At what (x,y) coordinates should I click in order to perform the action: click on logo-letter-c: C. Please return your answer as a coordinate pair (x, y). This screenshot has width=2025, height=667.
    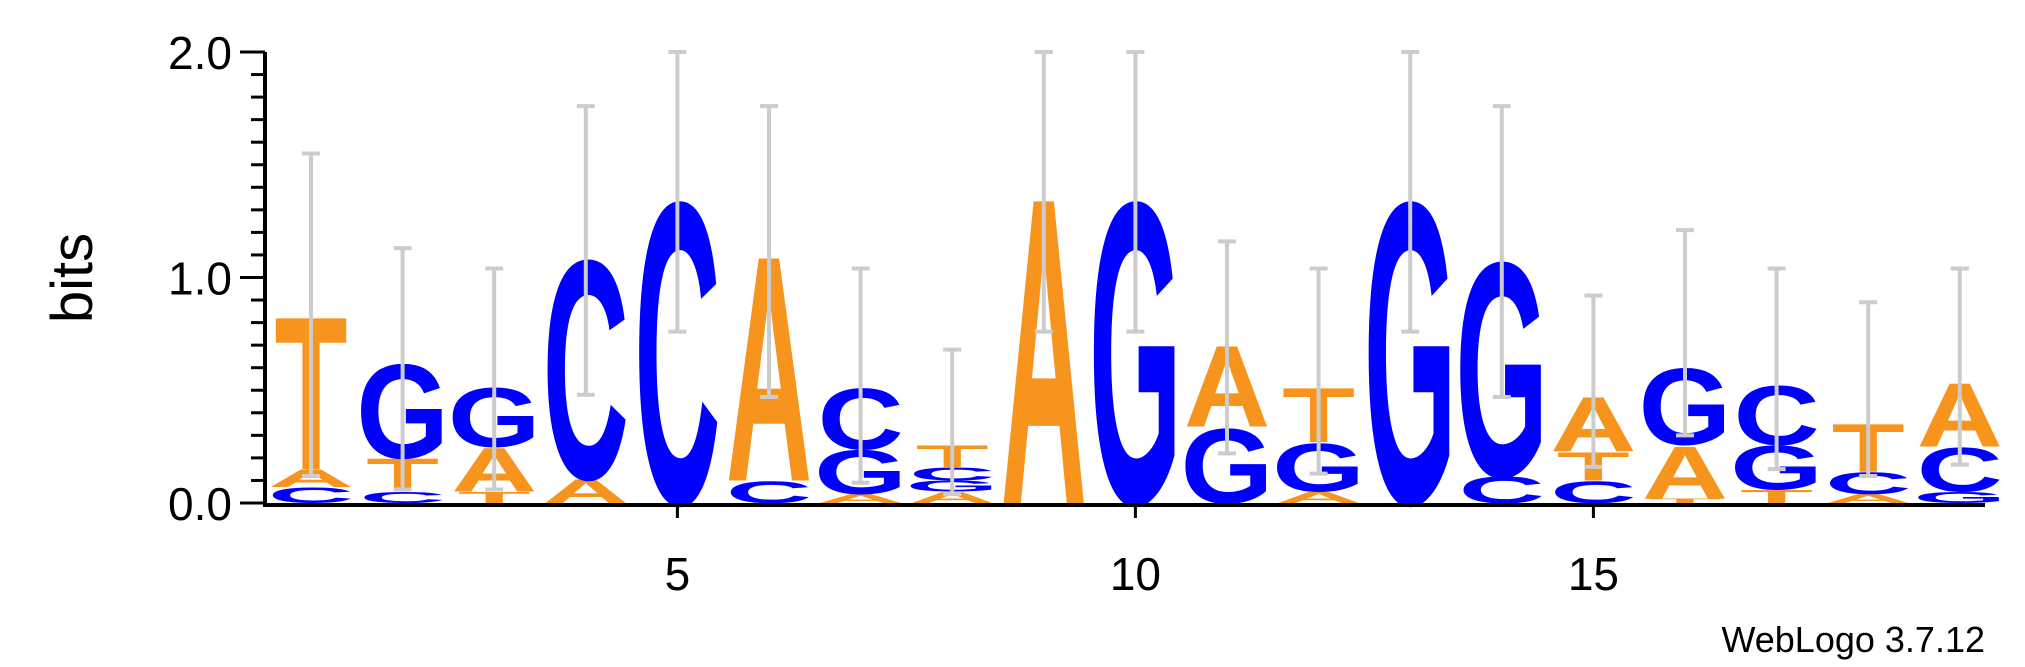
    Looking at the image, I should click on (402, 497).